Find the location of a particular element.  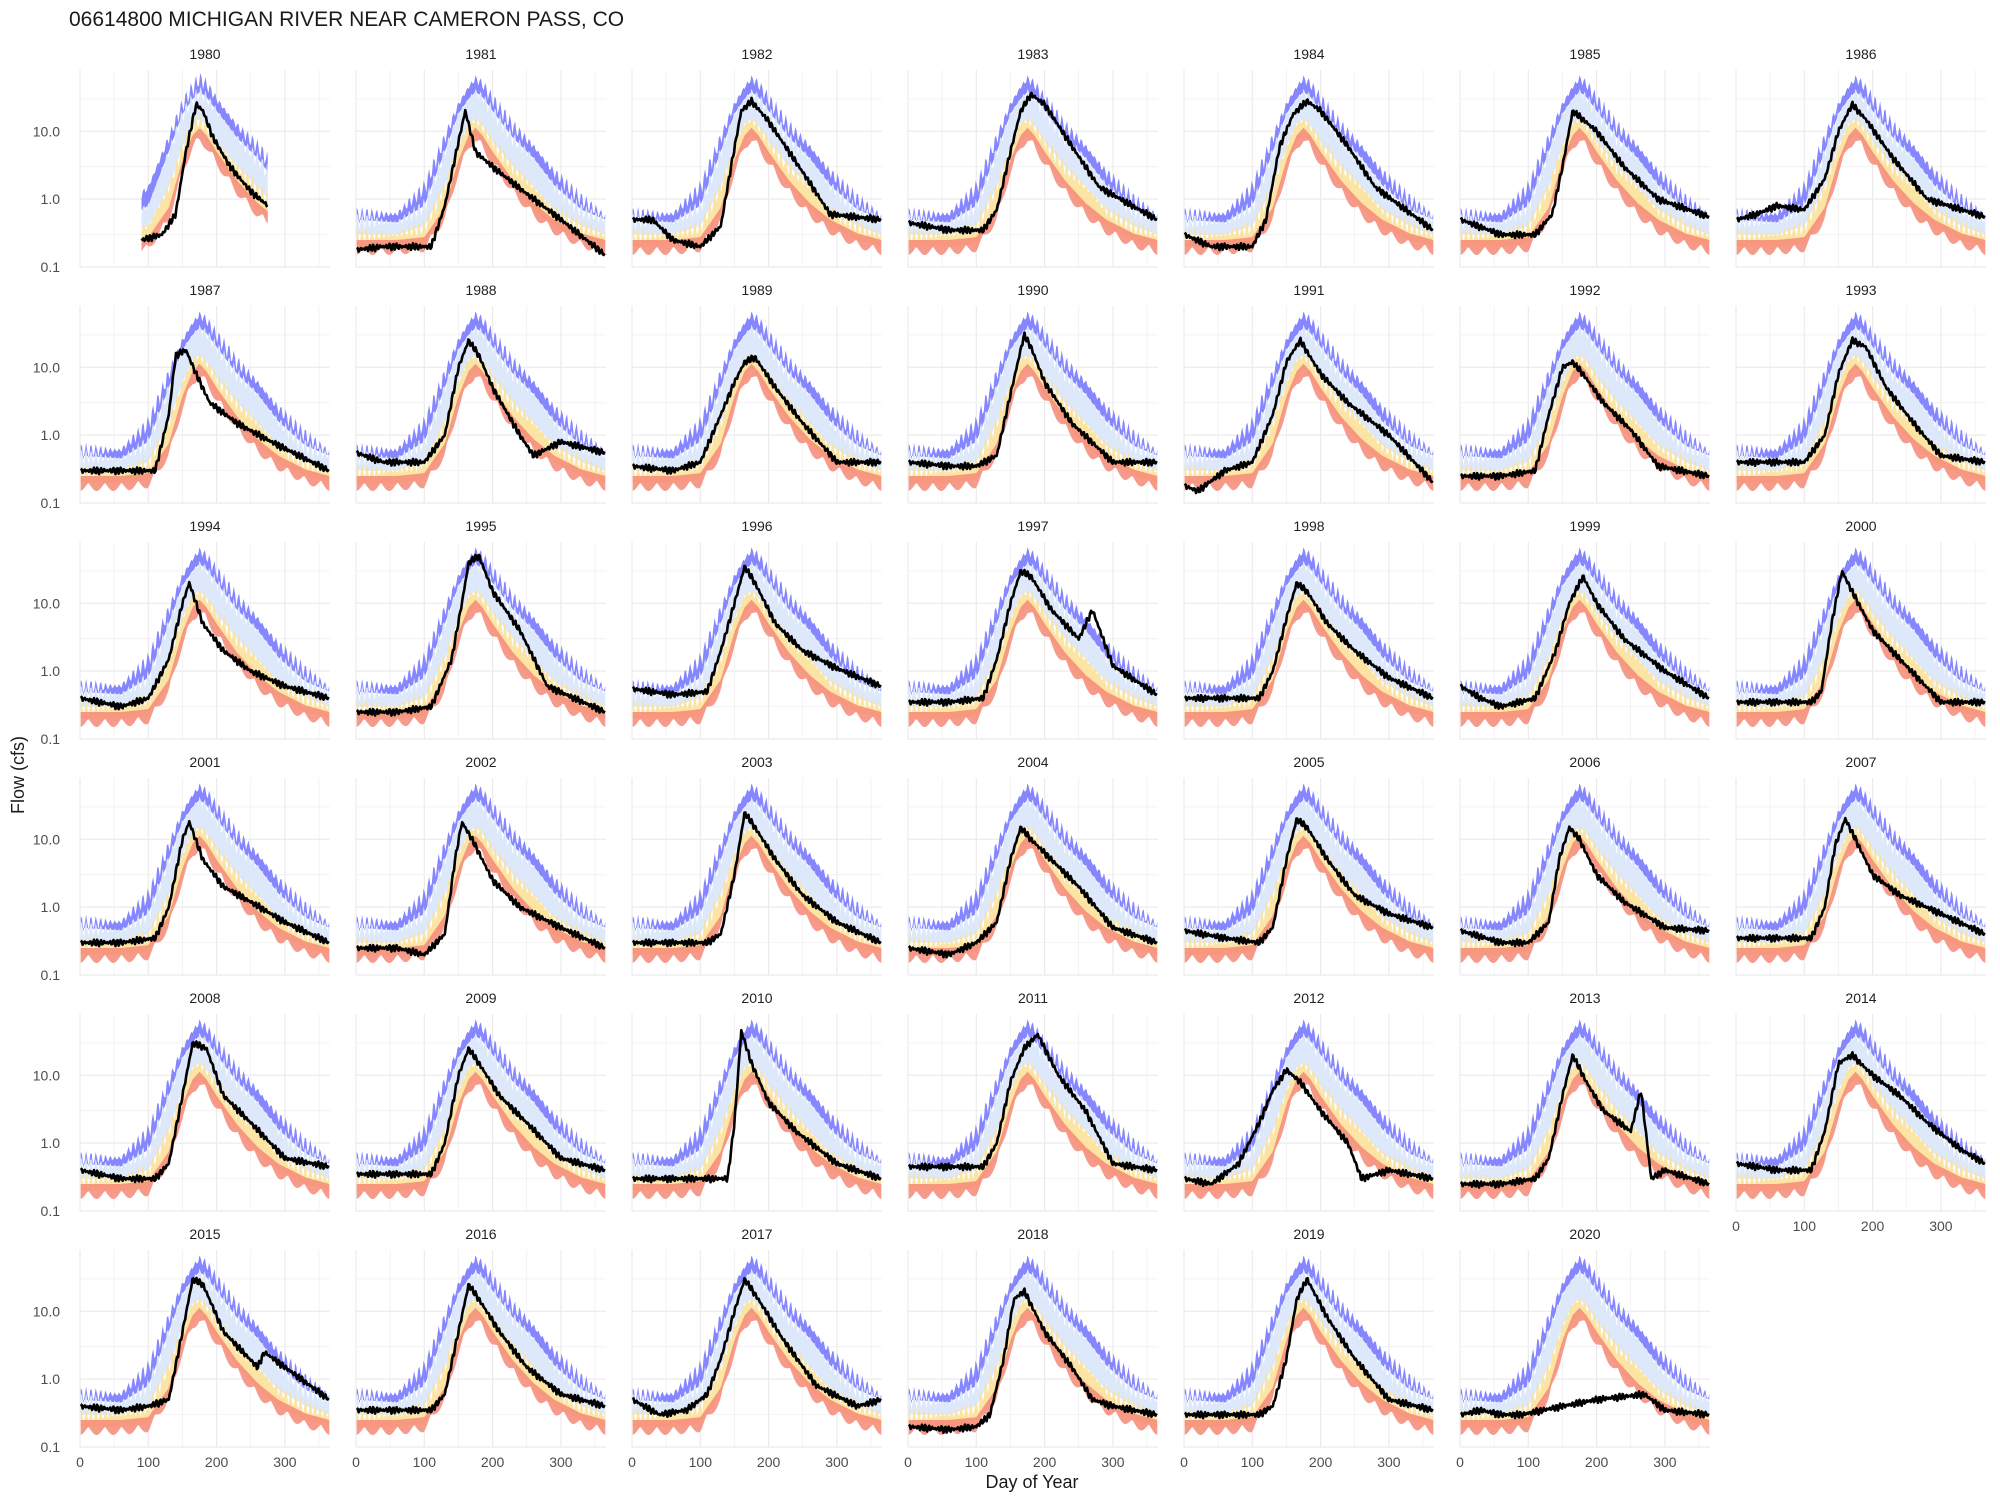

facet-panel-2010: 2010 is located at coordinates (756, 1101).